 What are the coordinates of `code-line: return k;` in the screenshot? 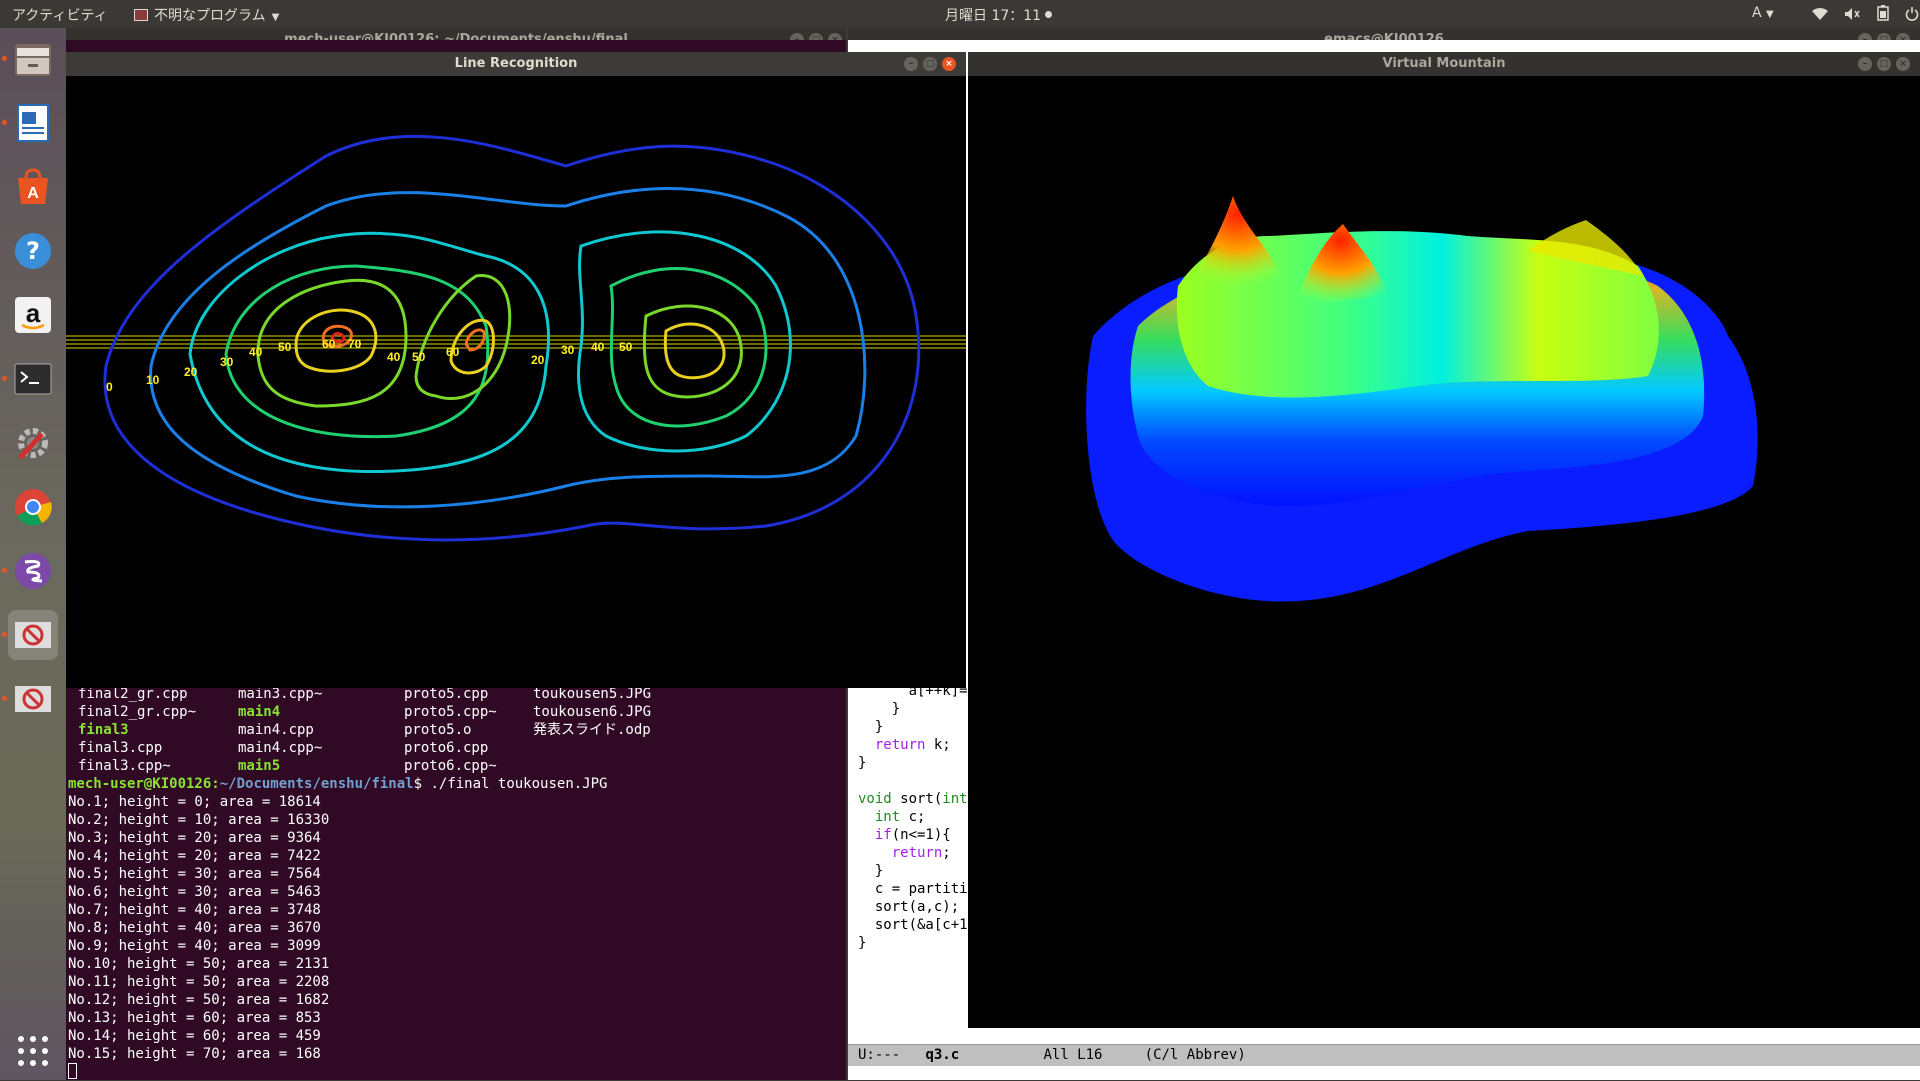 It's located at (912, 745).